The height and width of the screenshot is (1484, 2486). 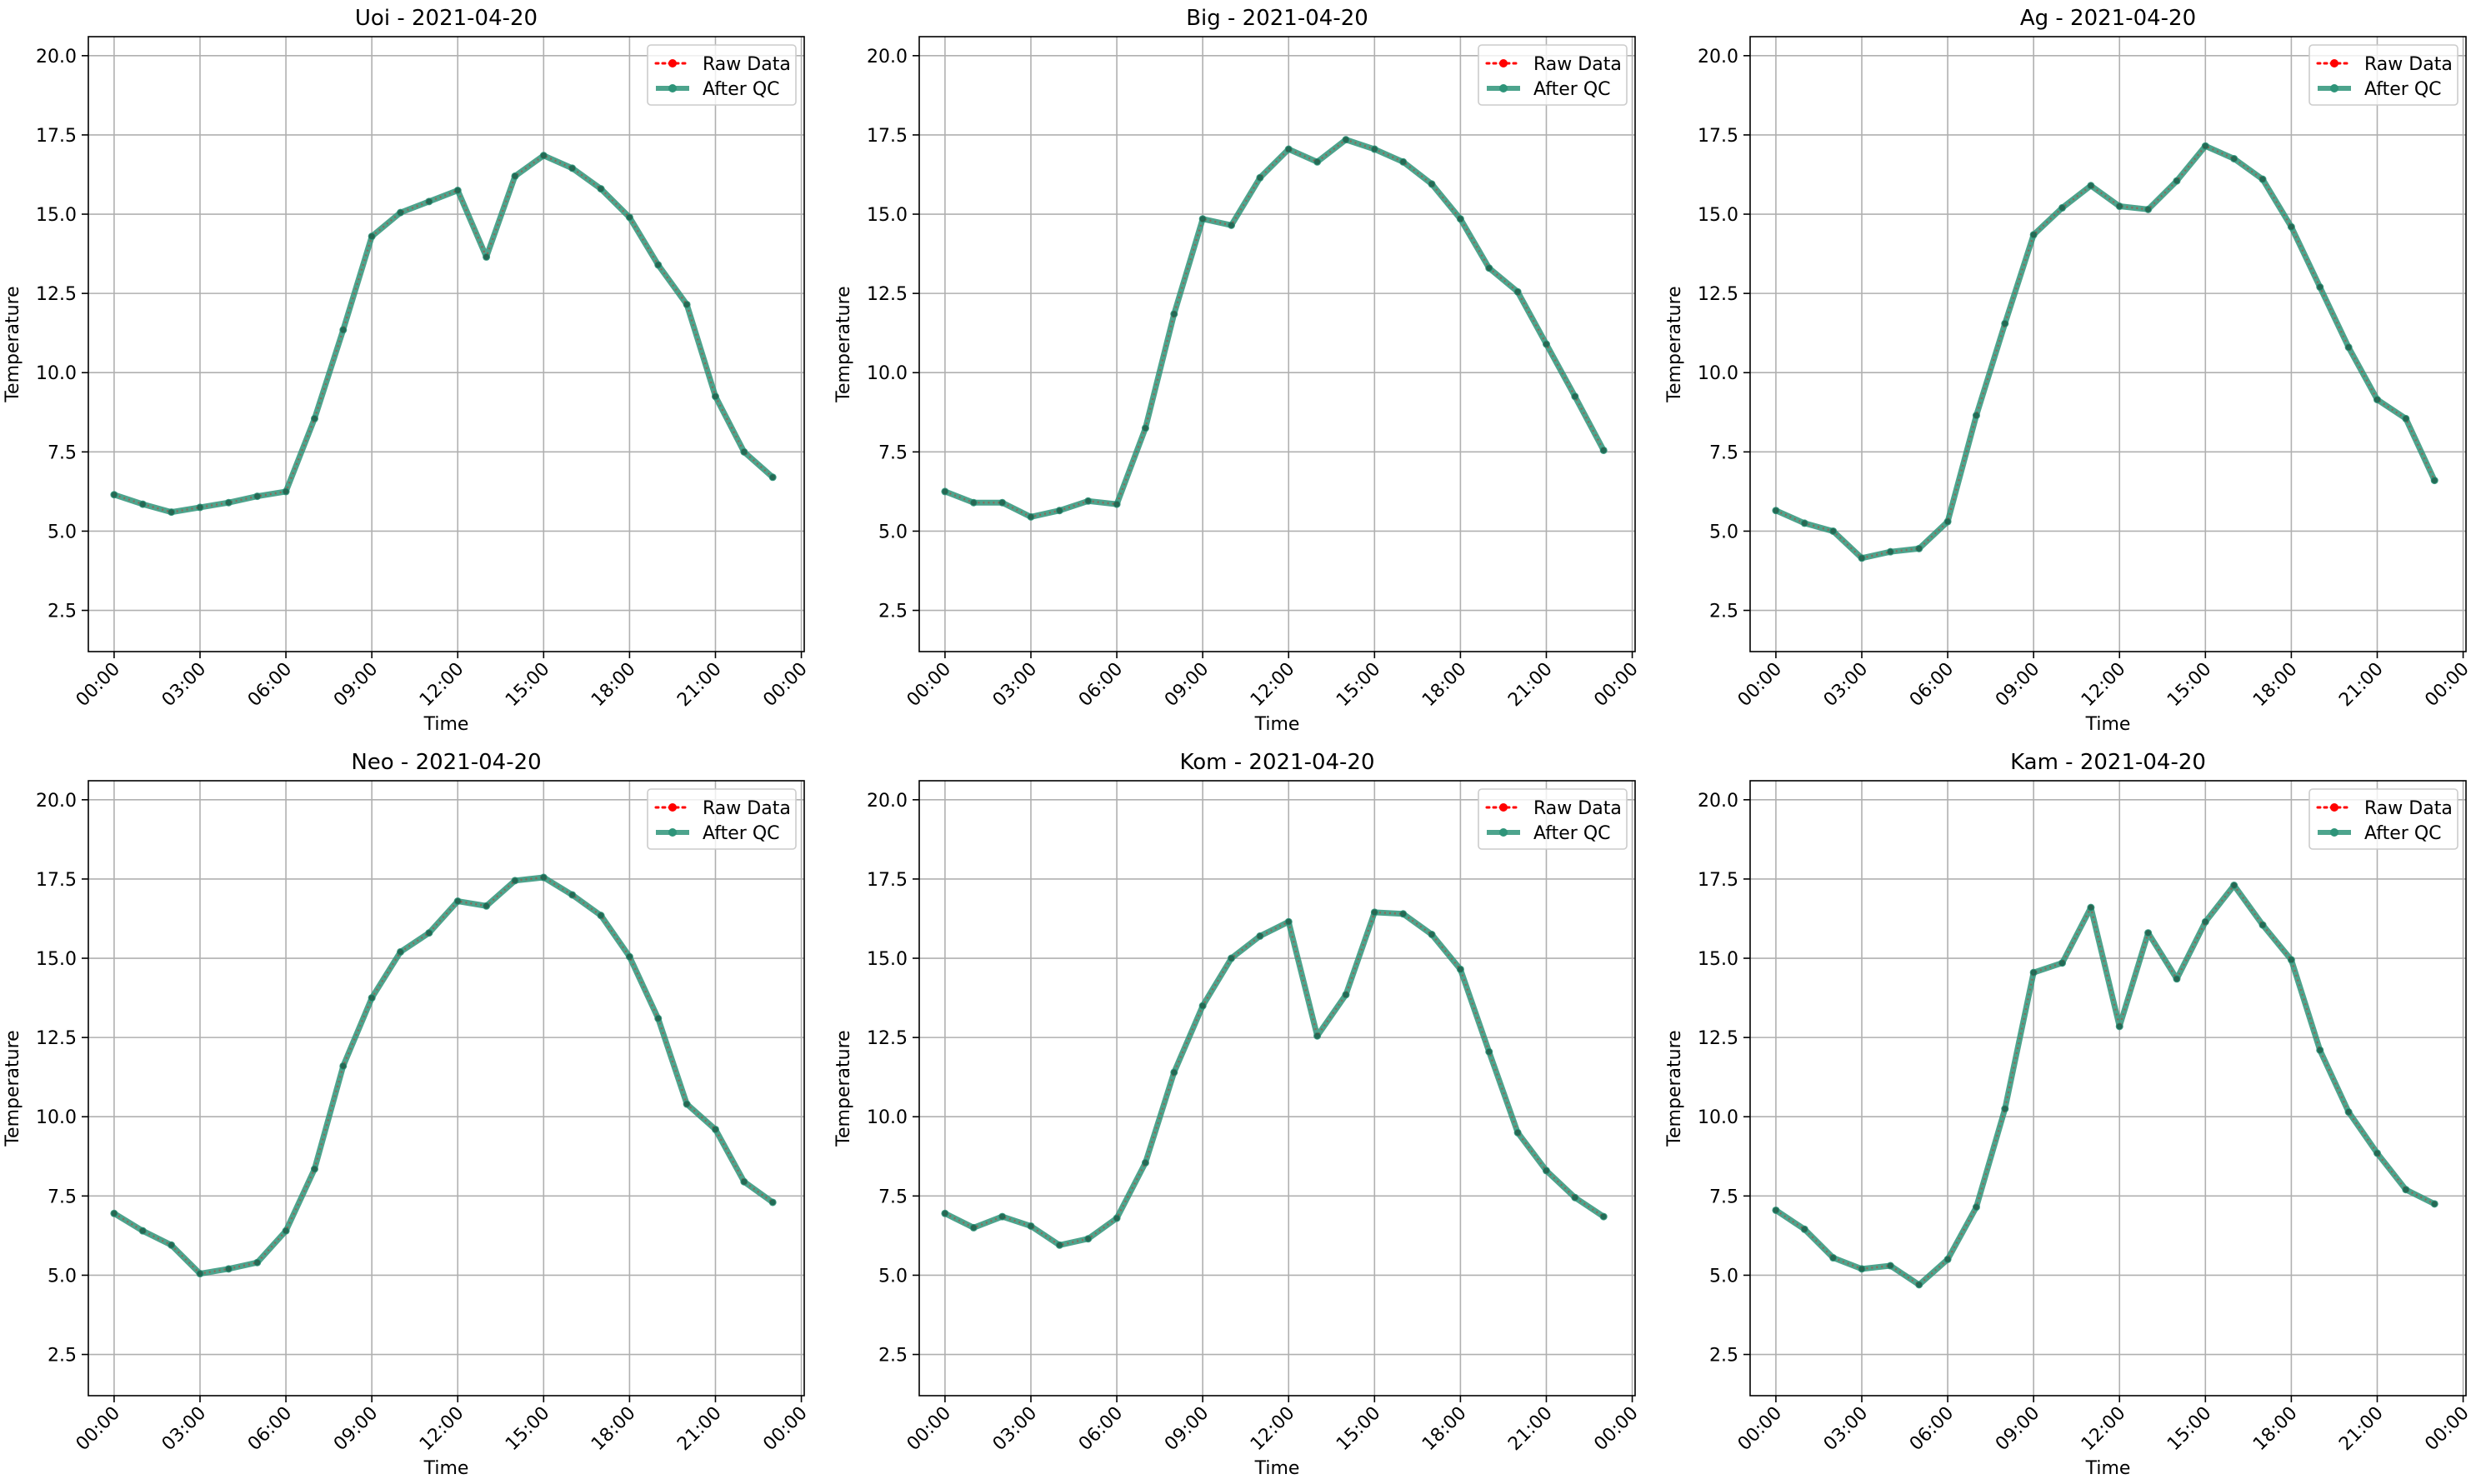 What do you see at coordinates (2108, 18) in the screenshot?
I see `subplot-title: Ag - 2021-04-20` at bounding box center [2108, 18].